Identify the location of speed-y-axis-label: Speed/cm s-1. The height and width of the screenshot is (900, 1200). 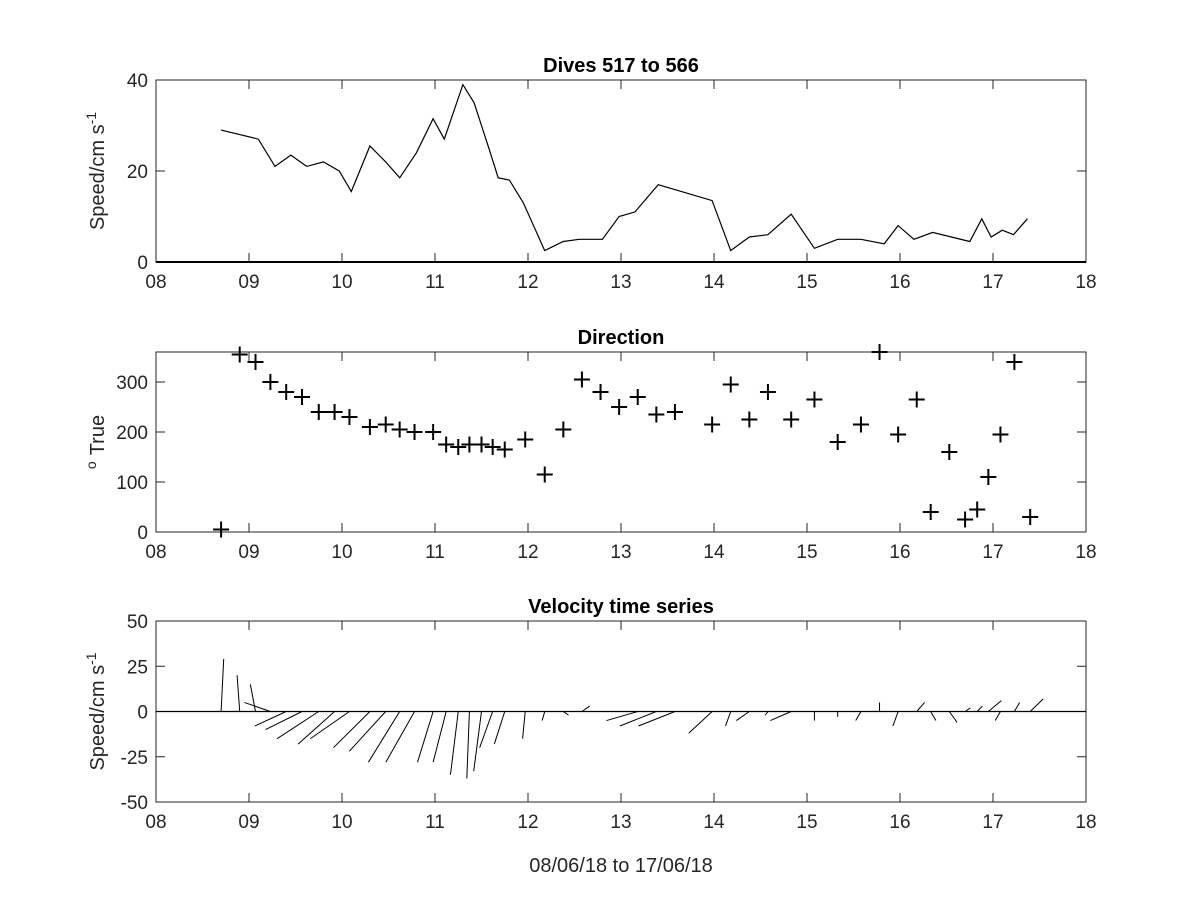
(96, 171).